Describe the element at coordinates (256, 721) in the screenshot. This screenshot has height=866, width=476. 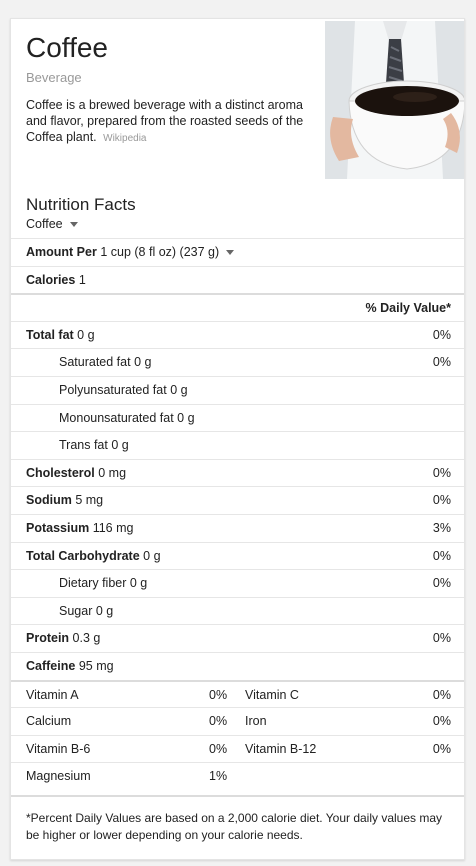
I see `vitamin-label: Iron` at that location.